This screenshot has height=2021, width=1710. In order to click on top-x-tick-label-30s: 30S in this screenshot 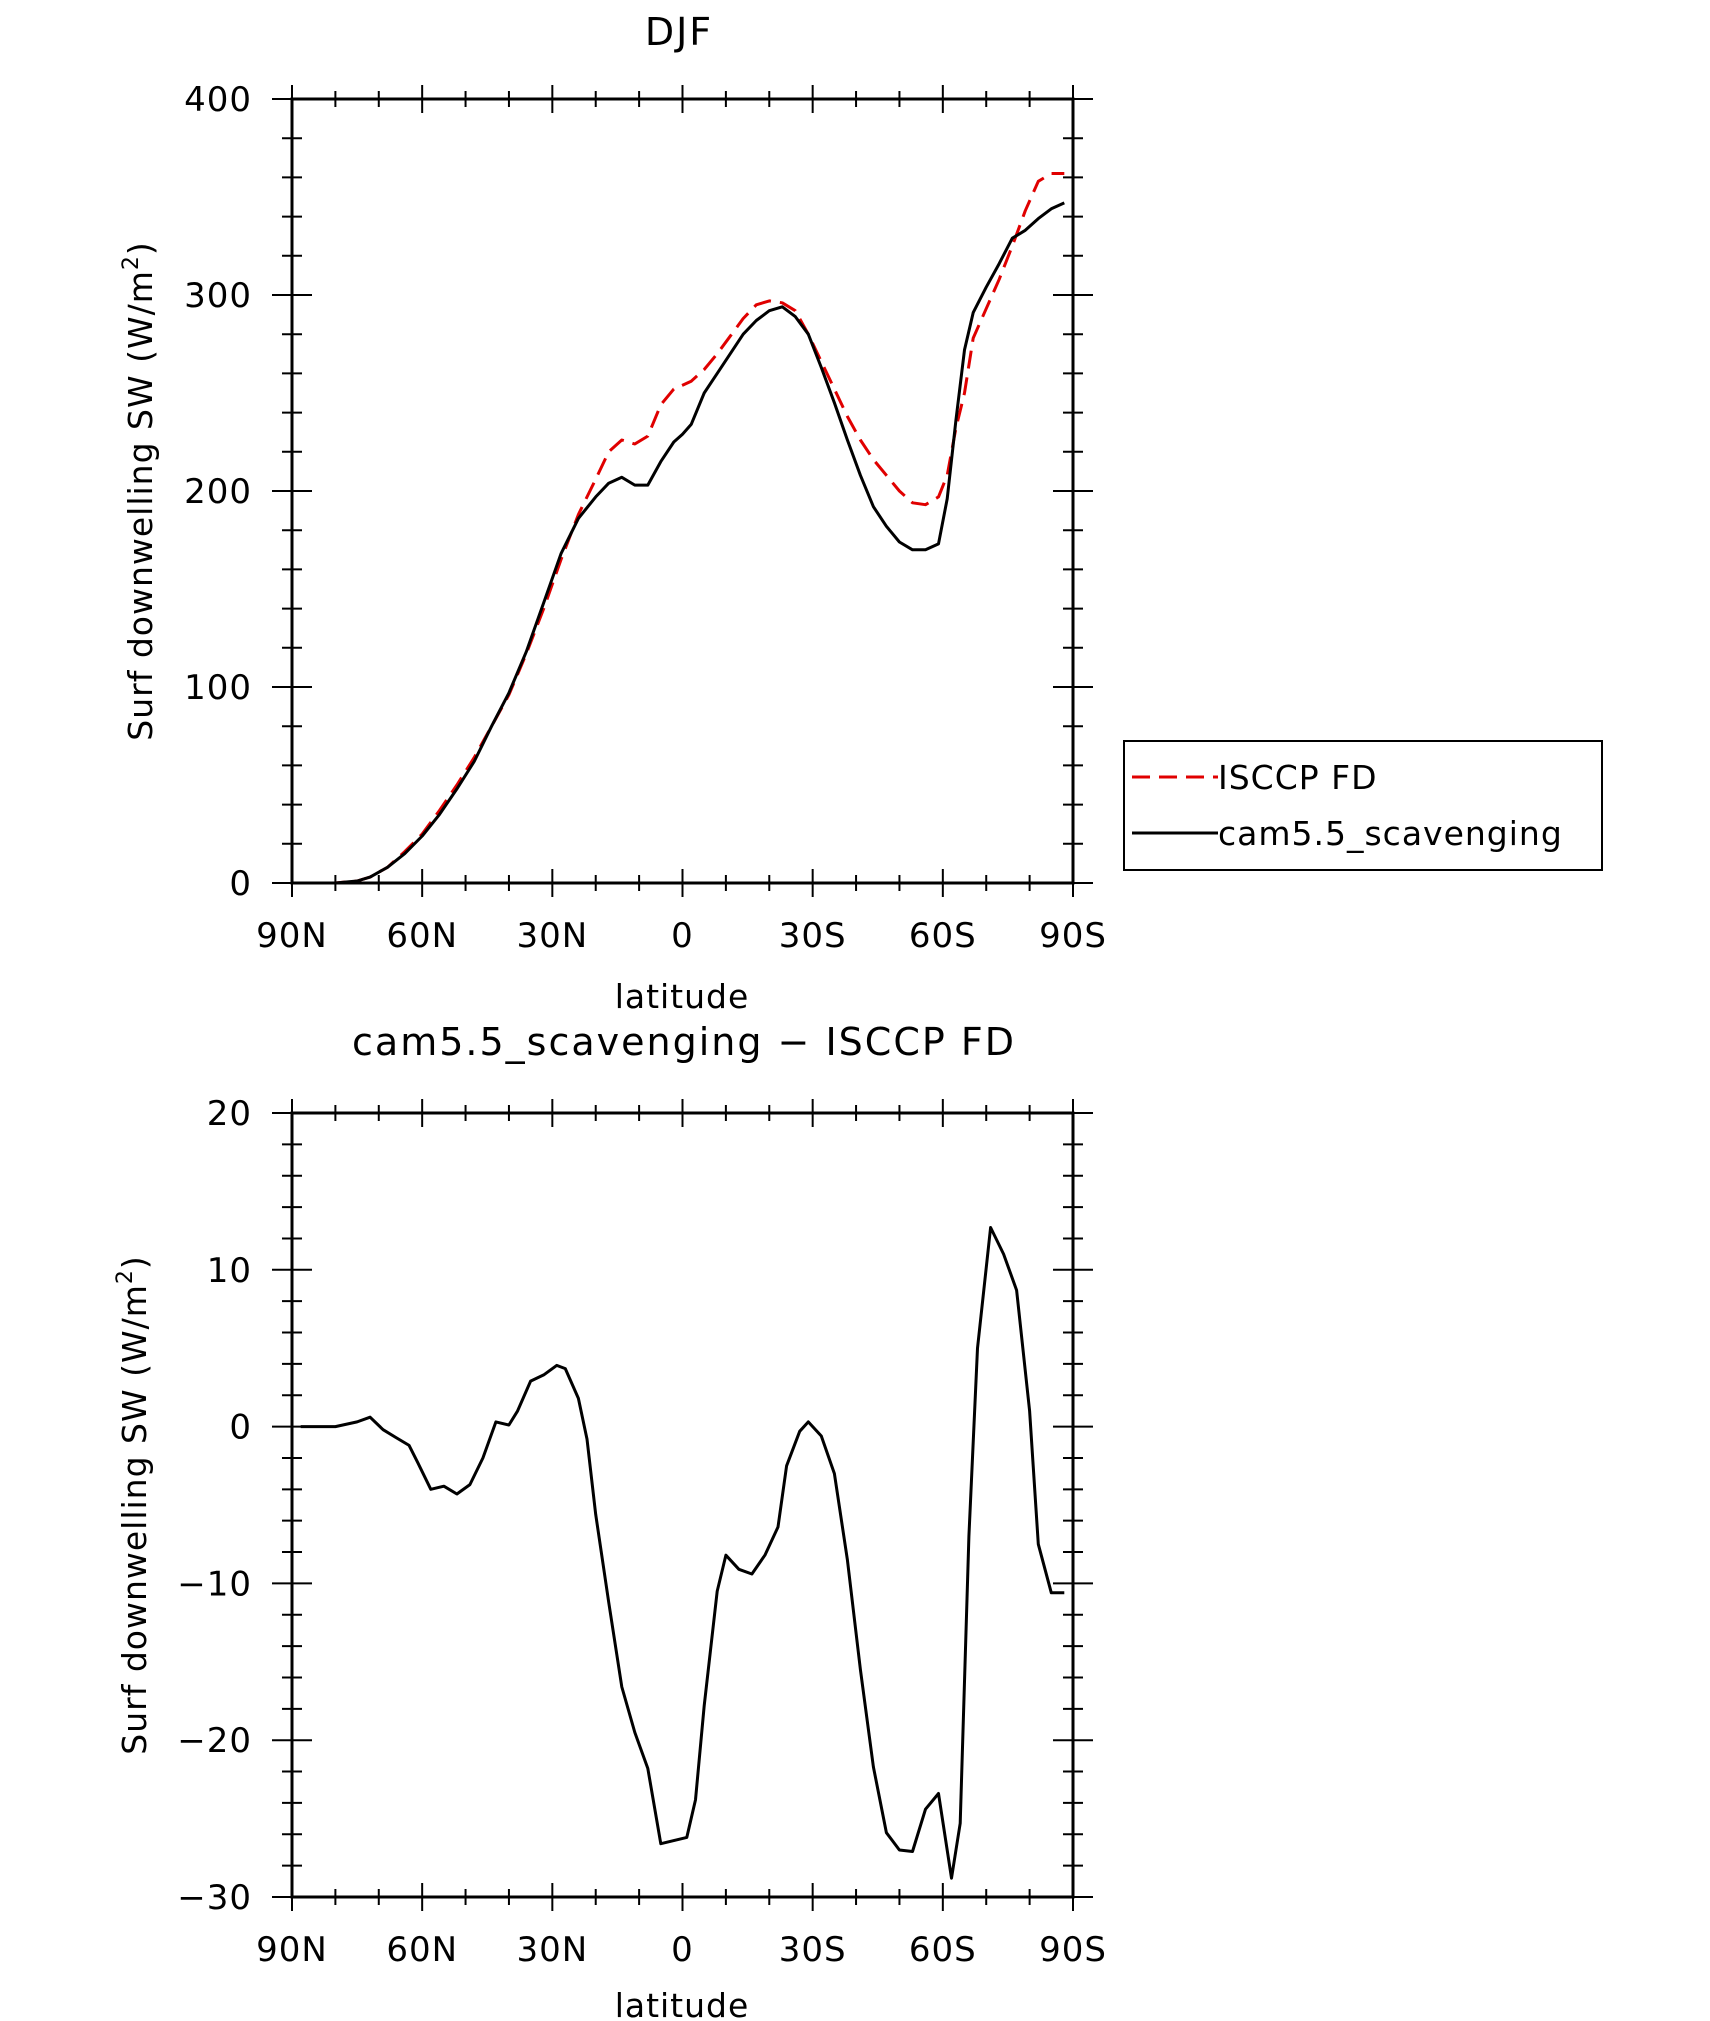, I will do `click(813, 936)`.